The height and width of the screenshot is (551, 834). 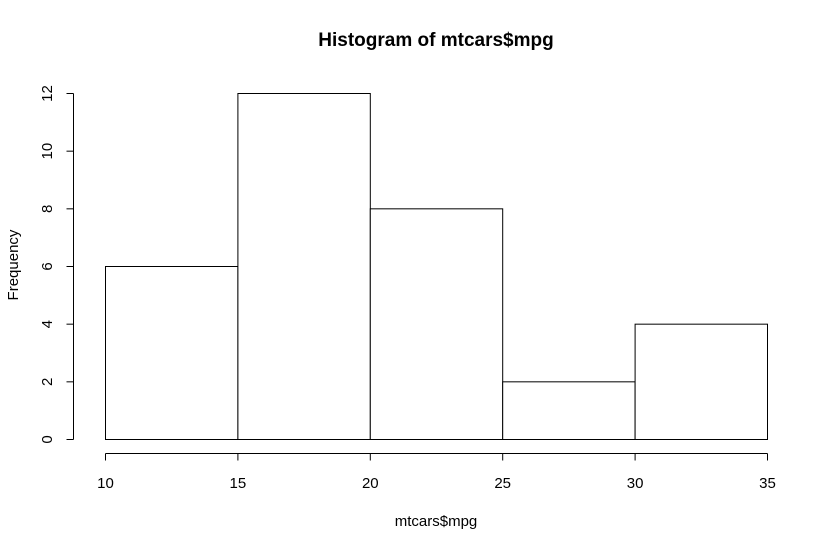 What do you see at coordinates (635, 483) in the screenshot?
I see `x-tick-label: 30` at bounding box center [635, 483].